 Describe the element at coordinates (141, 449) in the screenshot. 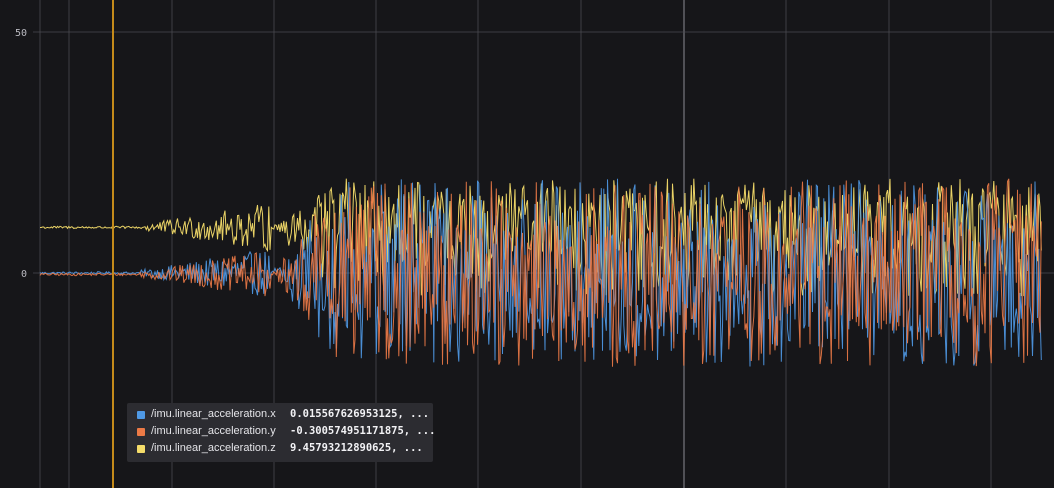

I see `legend-swatch-z` at that location.